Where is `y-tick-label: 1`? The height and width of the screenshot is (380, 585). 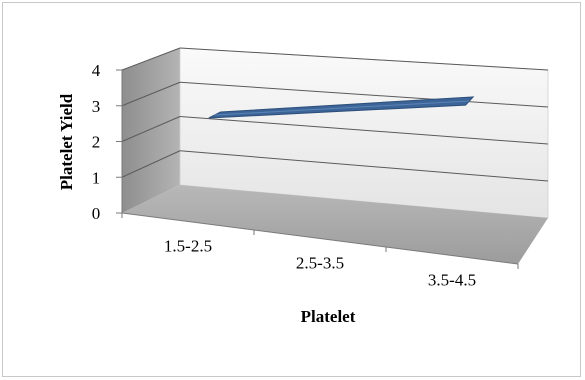 y-tick-label: 1 is located at coordinates (96, 177).